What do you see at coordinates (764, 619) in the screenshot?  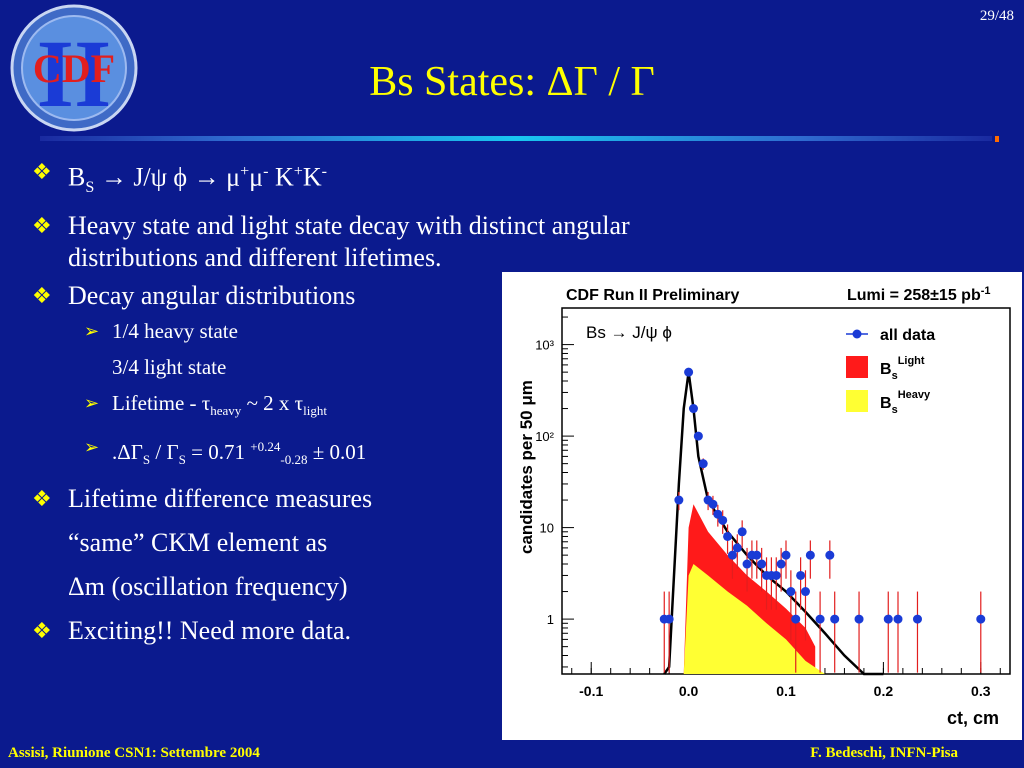 I see `heavy-component-area` at bounding box center [764, 619].